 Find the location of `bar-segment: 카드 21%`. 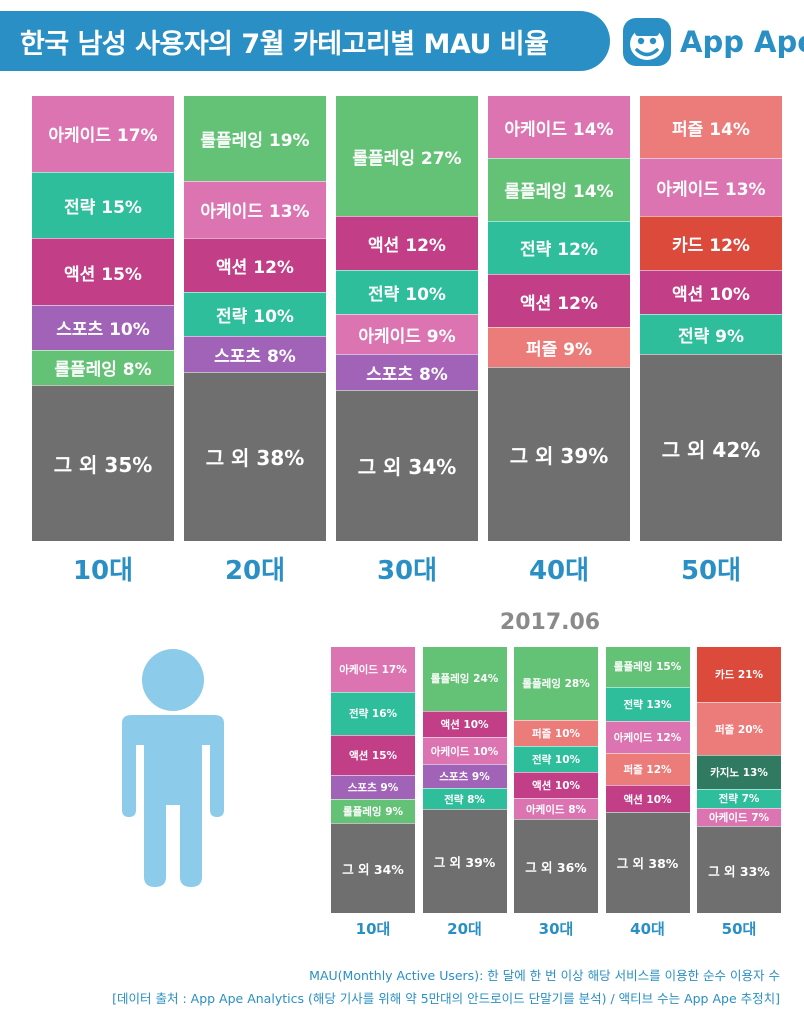

bar-segment: 카드 21% is located at coordinates (739, 675).